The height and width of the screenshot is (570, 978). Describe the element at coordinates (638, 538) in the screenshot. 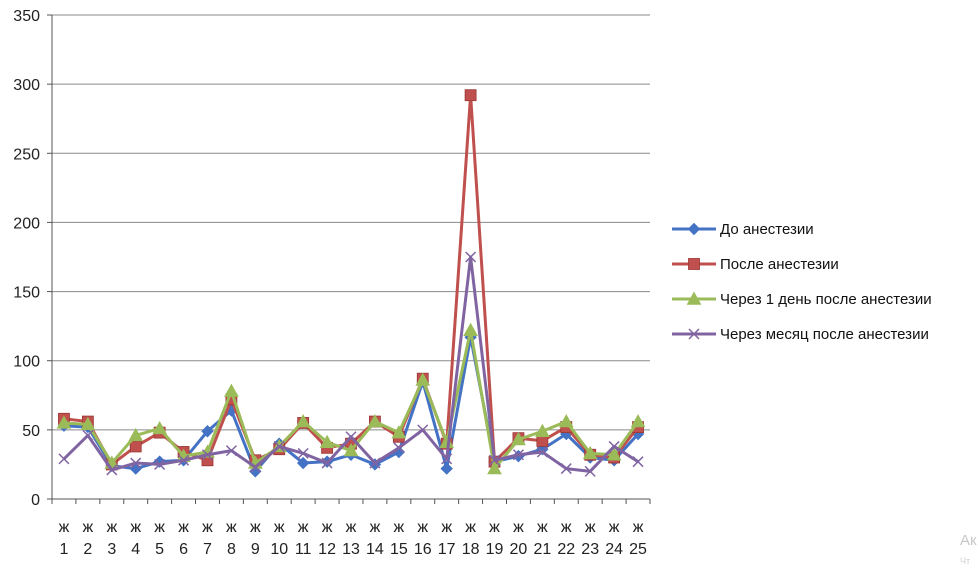

I see `x-tick-label: ж 25` at that location.